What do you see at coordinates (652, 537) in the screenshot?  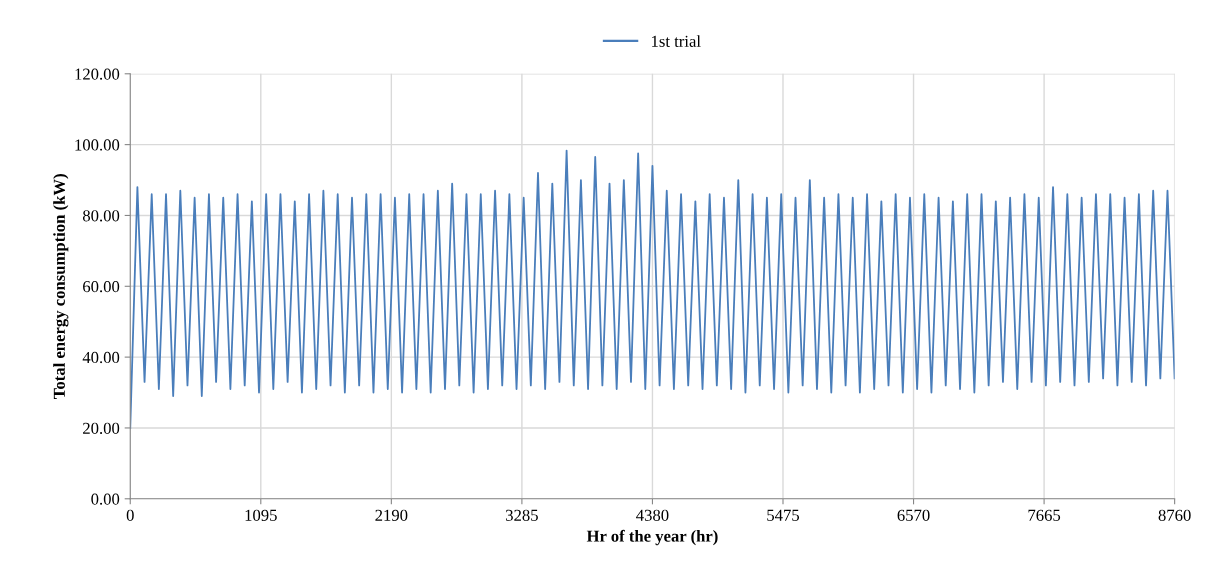 I see `x-axis-title: Hr of the year (hr)` at bounding box center [652, 537].